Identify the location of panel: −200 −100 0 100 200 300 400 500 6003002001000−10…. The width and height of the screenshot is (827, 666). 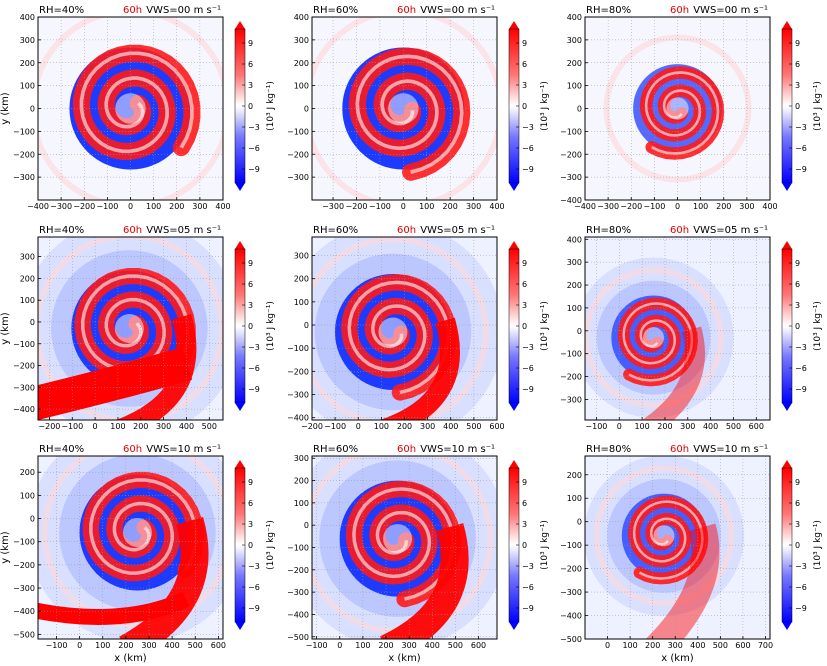
(418, 328).